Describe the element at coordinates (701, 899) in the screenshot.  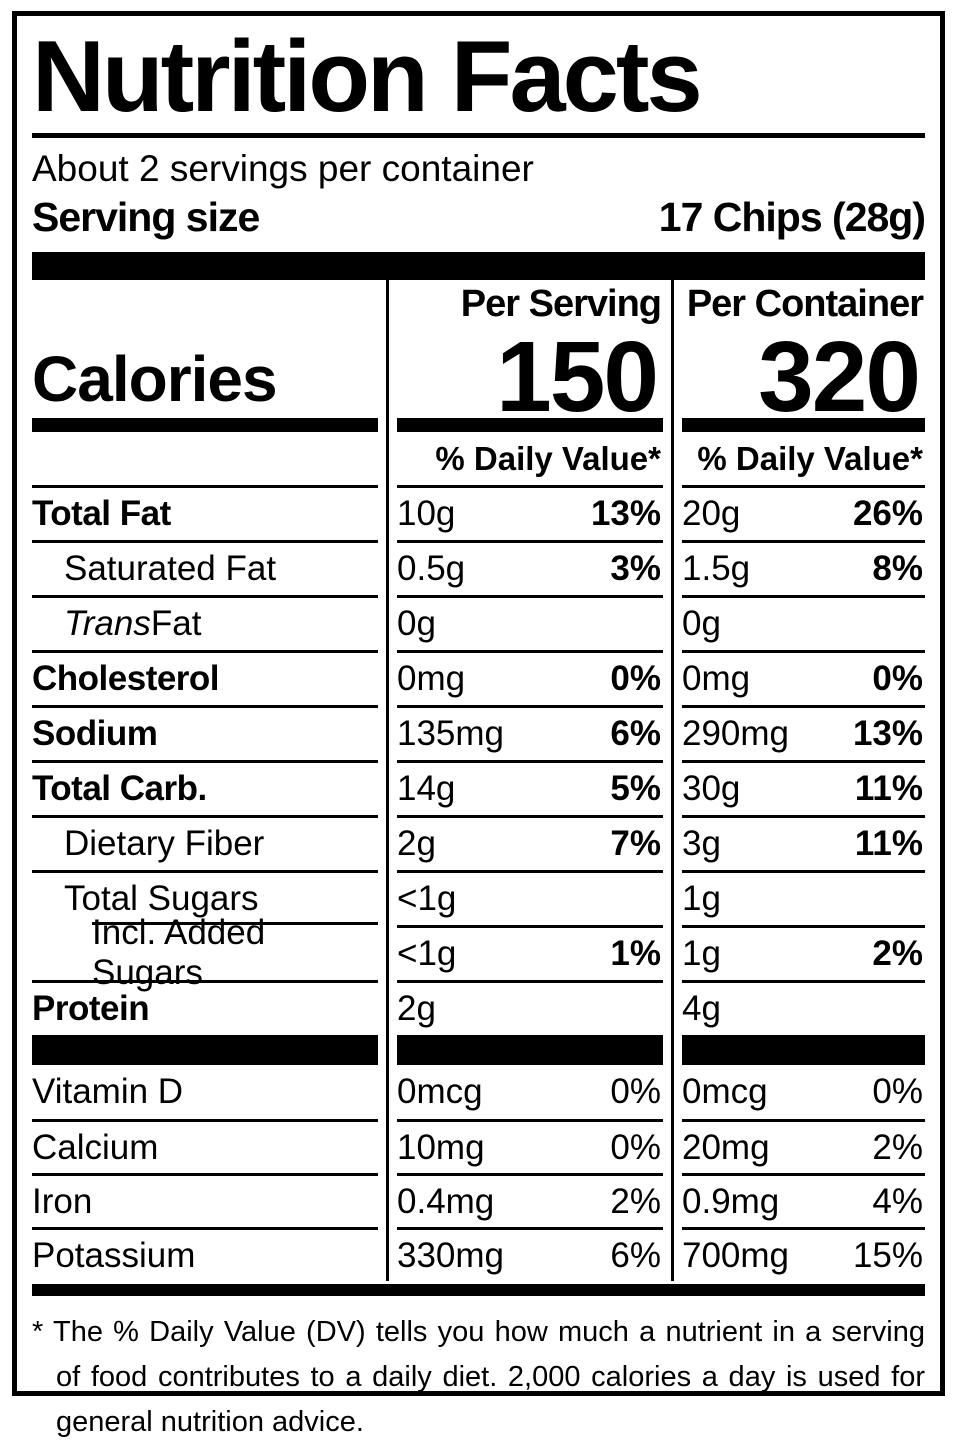
I see `amount: 1g` at that location.